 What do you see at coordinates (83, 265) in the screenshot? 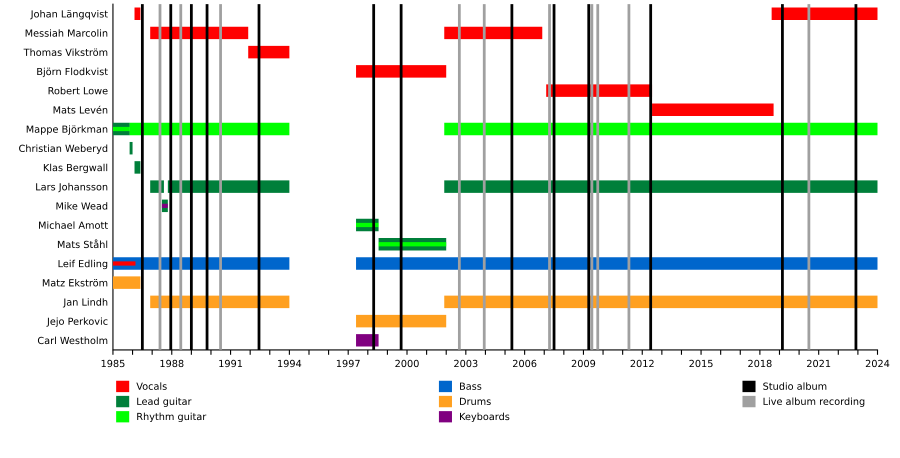
I see `y-tick-label: Leif Edling` at bounding box center [83, 265].